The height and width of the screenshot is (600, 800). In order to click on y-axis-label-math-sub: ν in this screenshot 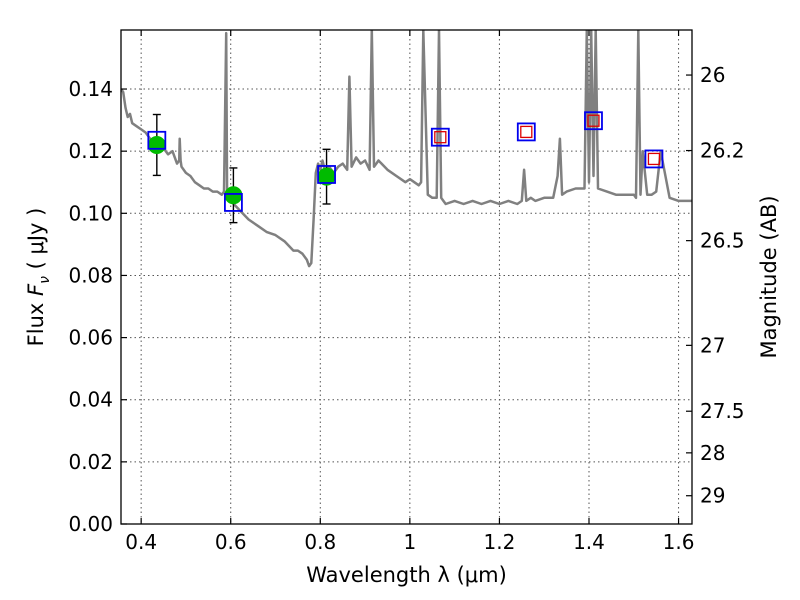, I will do `click(45, 280)`.